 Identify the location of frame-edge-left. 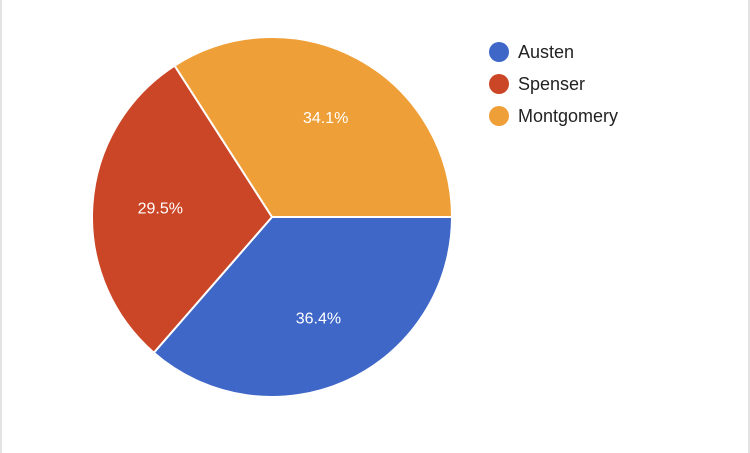
(1, 226).